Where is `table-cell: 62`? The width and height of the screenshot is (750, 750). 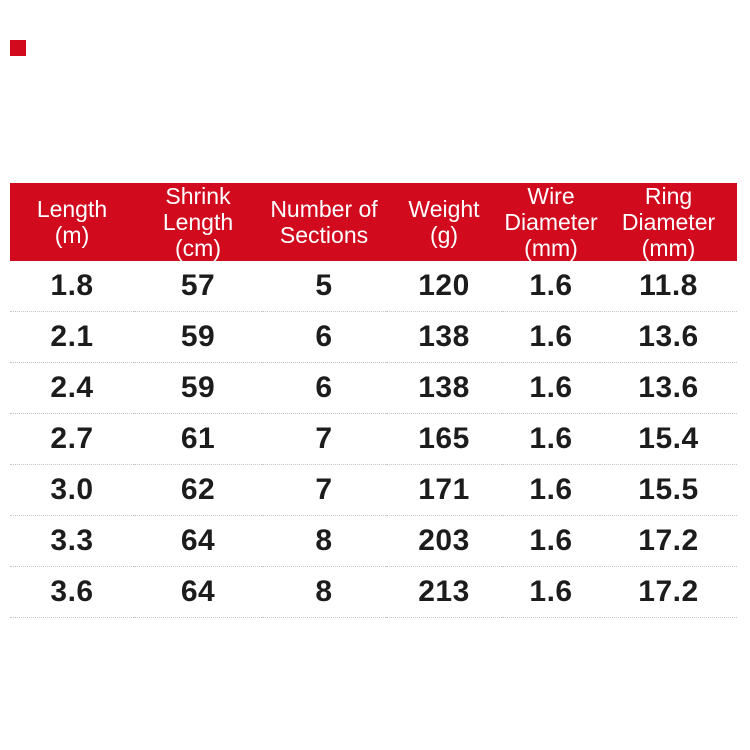 table-cell: 62 is located at coordinates (198, 490).